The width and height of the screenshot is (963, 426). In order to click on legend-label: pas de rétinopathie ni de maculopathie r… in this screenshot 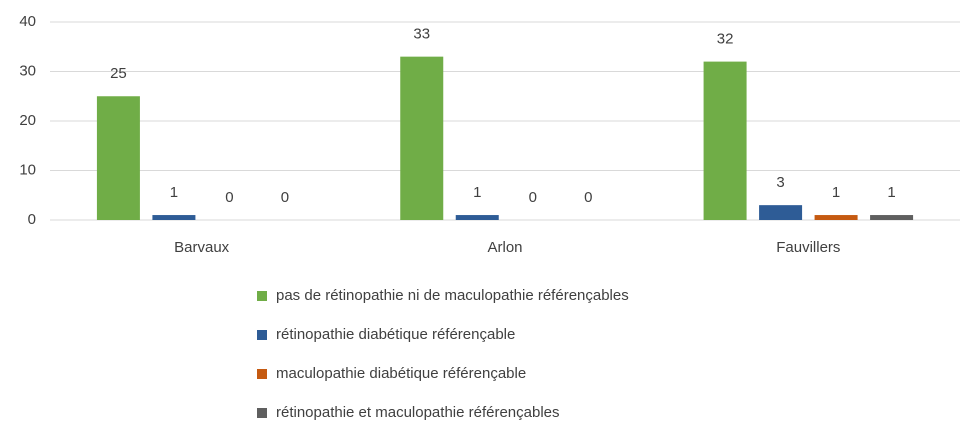, I will do `click(452, 295)`.